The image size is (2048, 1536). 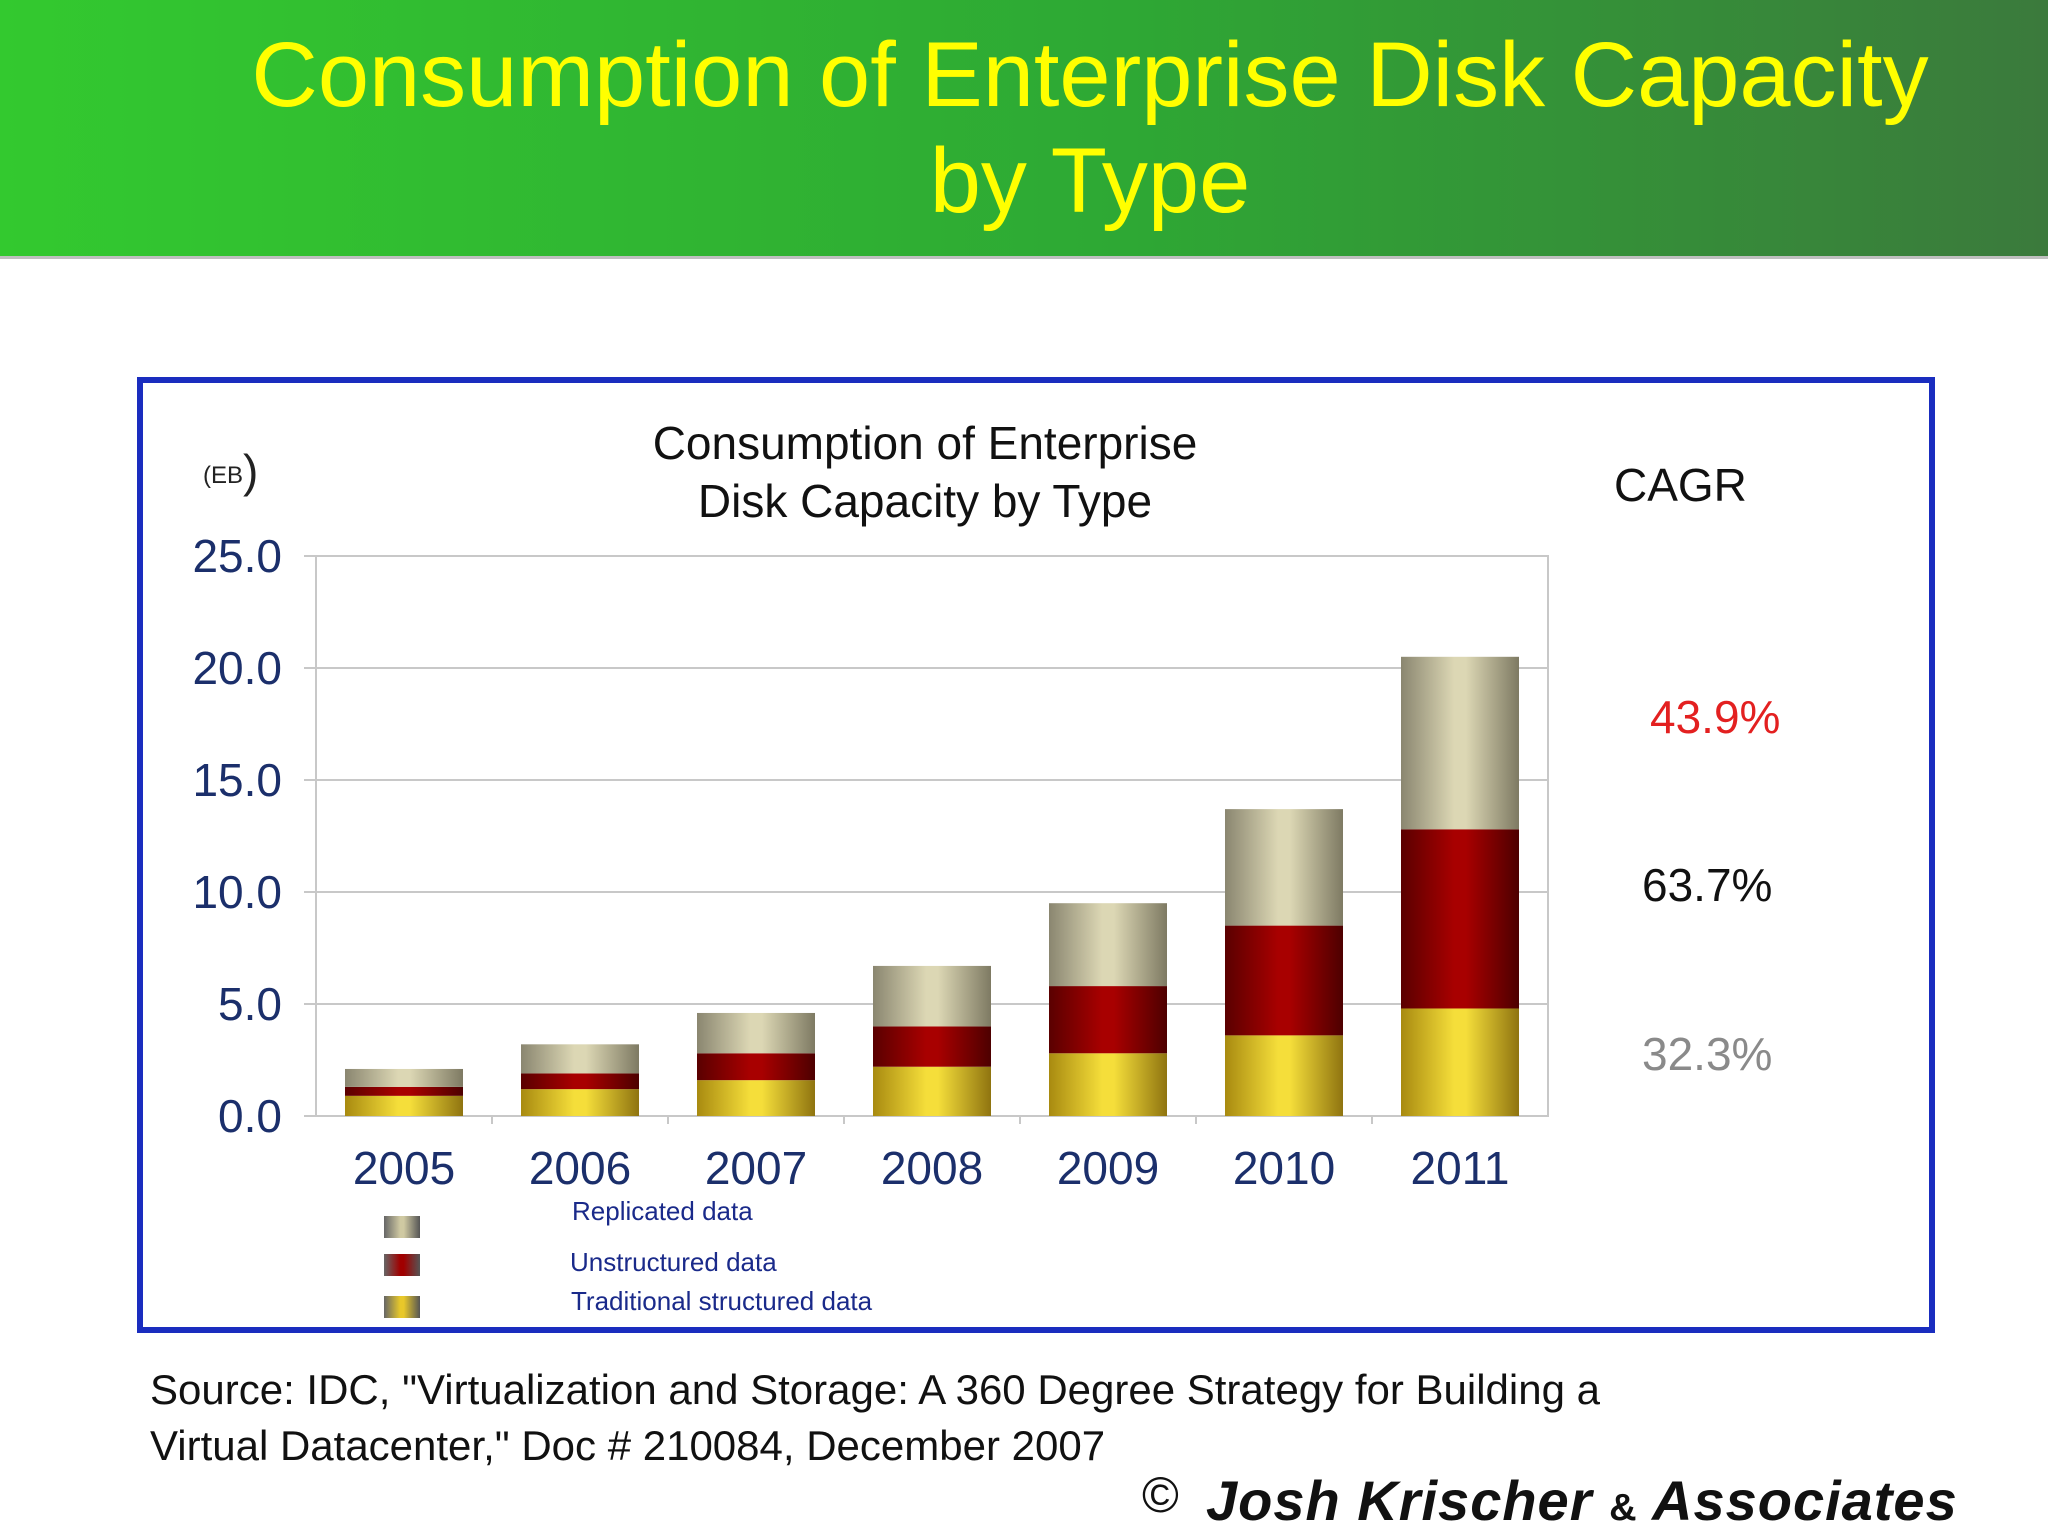 I want to click on x-tick-label: 2007, so click(x=756, y=1168).